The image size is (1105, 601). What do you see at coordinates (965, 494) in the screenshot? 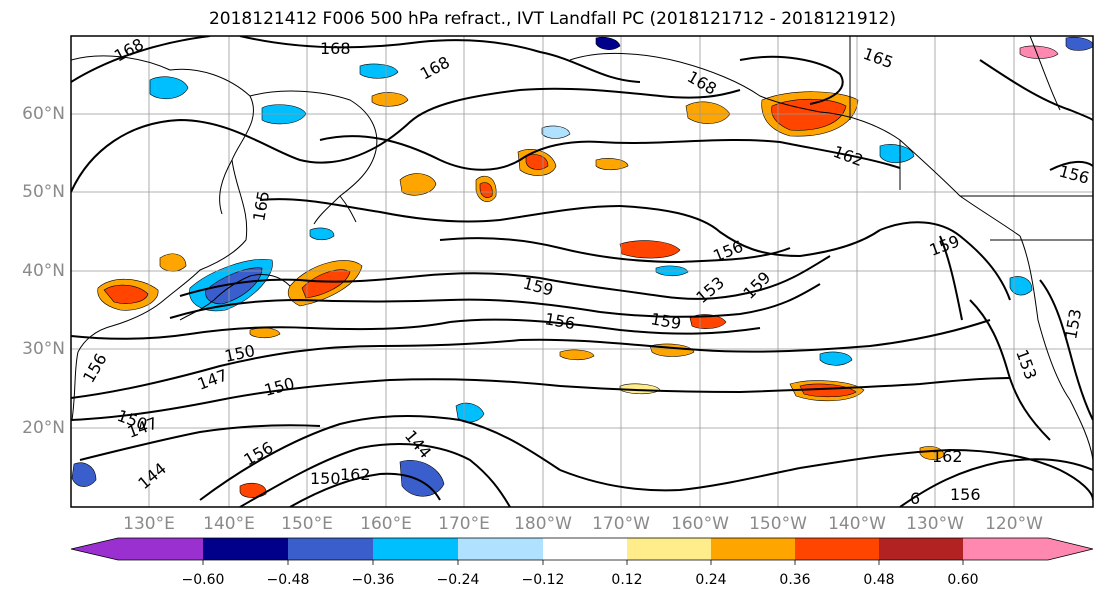
I see `contour-label: 156` at bounding box center [965, 494].